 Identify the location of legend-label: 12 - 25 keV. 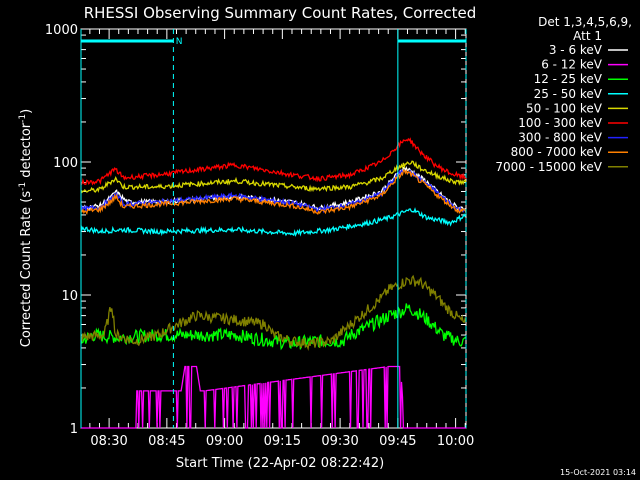
(568, 79).